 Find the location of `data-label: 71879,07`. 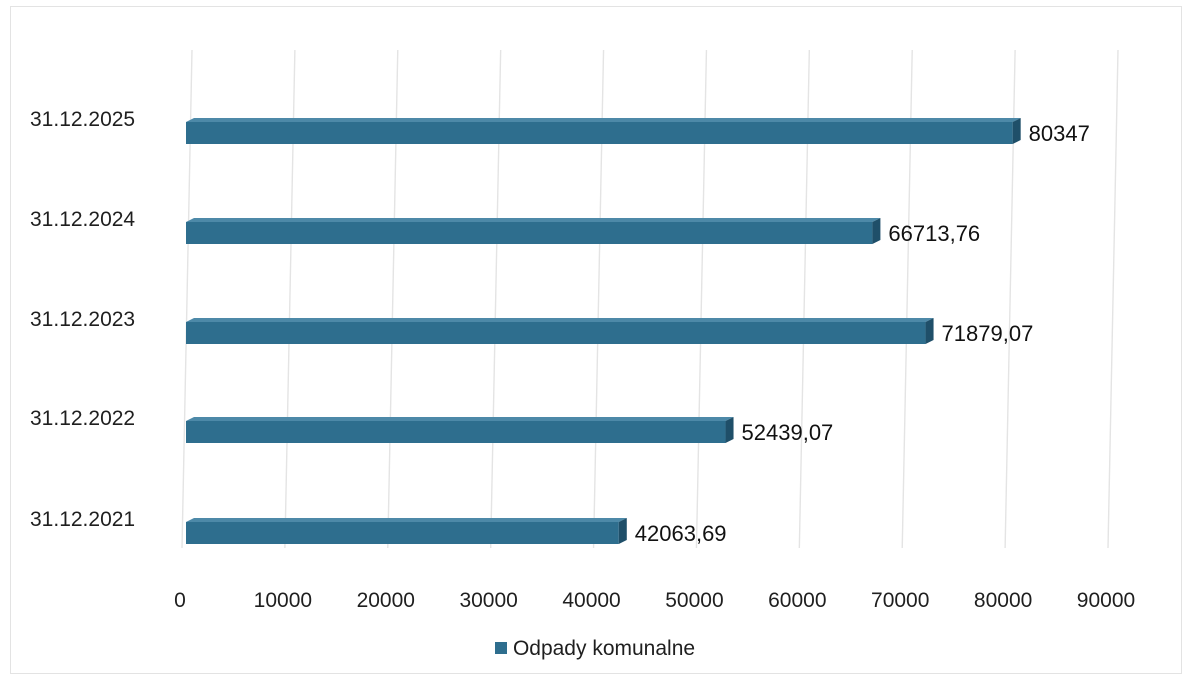

data-label: 71879,07 is located at coordinates (988, 333).